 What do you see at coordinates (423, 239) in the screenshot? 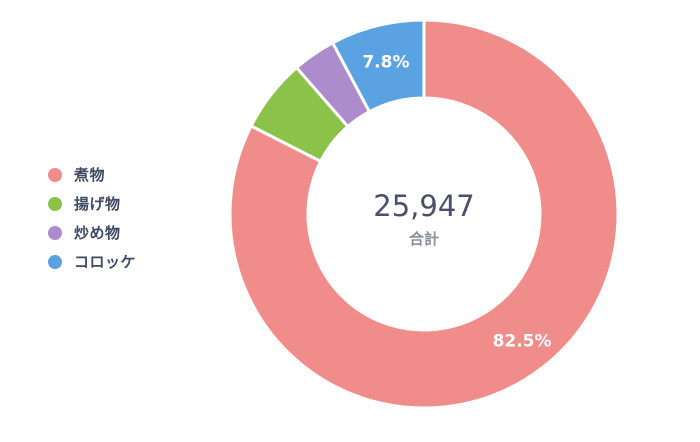
I see `total-label: 合計` at bounding box center [423, 239].